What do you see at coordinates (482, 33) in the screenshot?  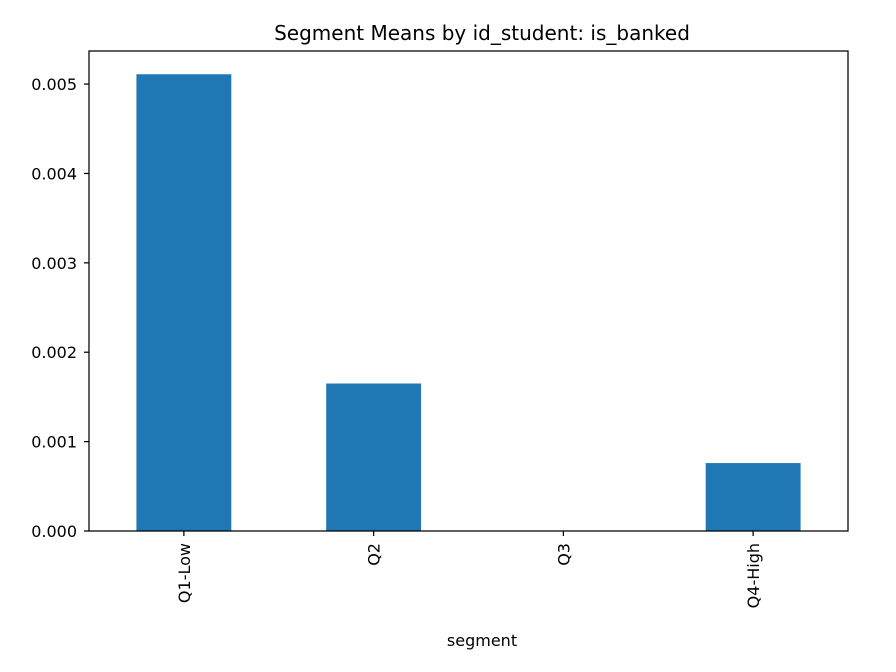 I see `chart-title: Segment Means by id_student: is_banked` at bounding box center [482, 33].